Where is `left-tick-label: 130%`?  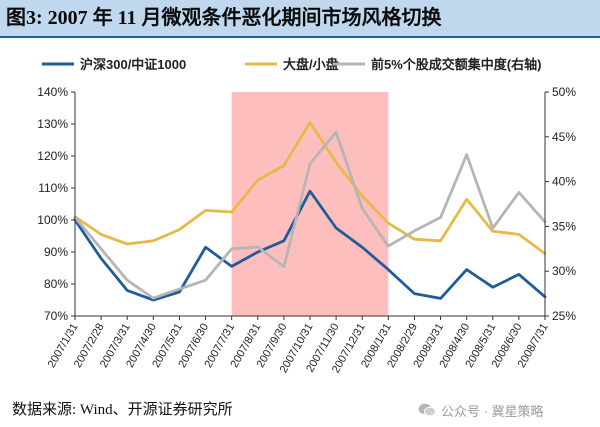 left-tick-label: 130% is located at coordinates (52, 124).